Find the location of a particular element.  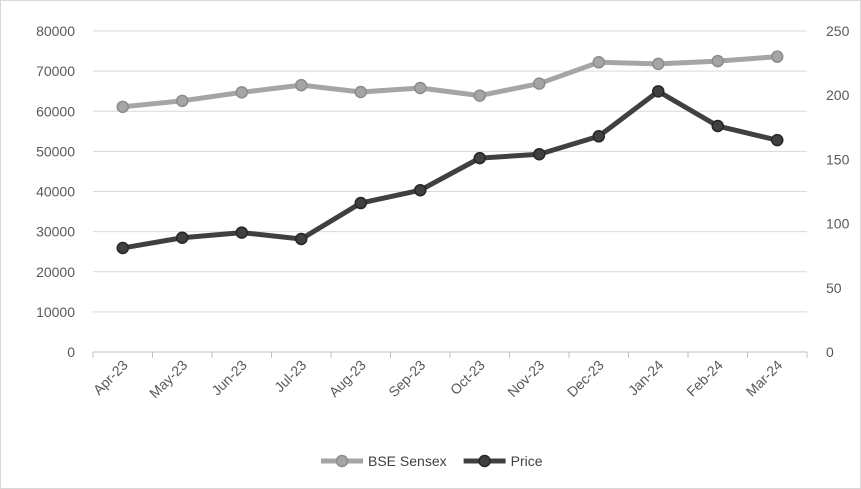

y-tick-label-right: 150 is located at coordinates (838, 159).